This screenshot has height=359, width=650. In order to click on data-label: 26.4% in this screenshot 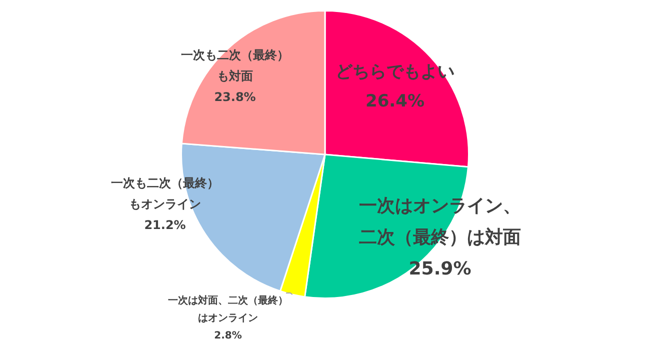, I will do `click(395, 102)`.